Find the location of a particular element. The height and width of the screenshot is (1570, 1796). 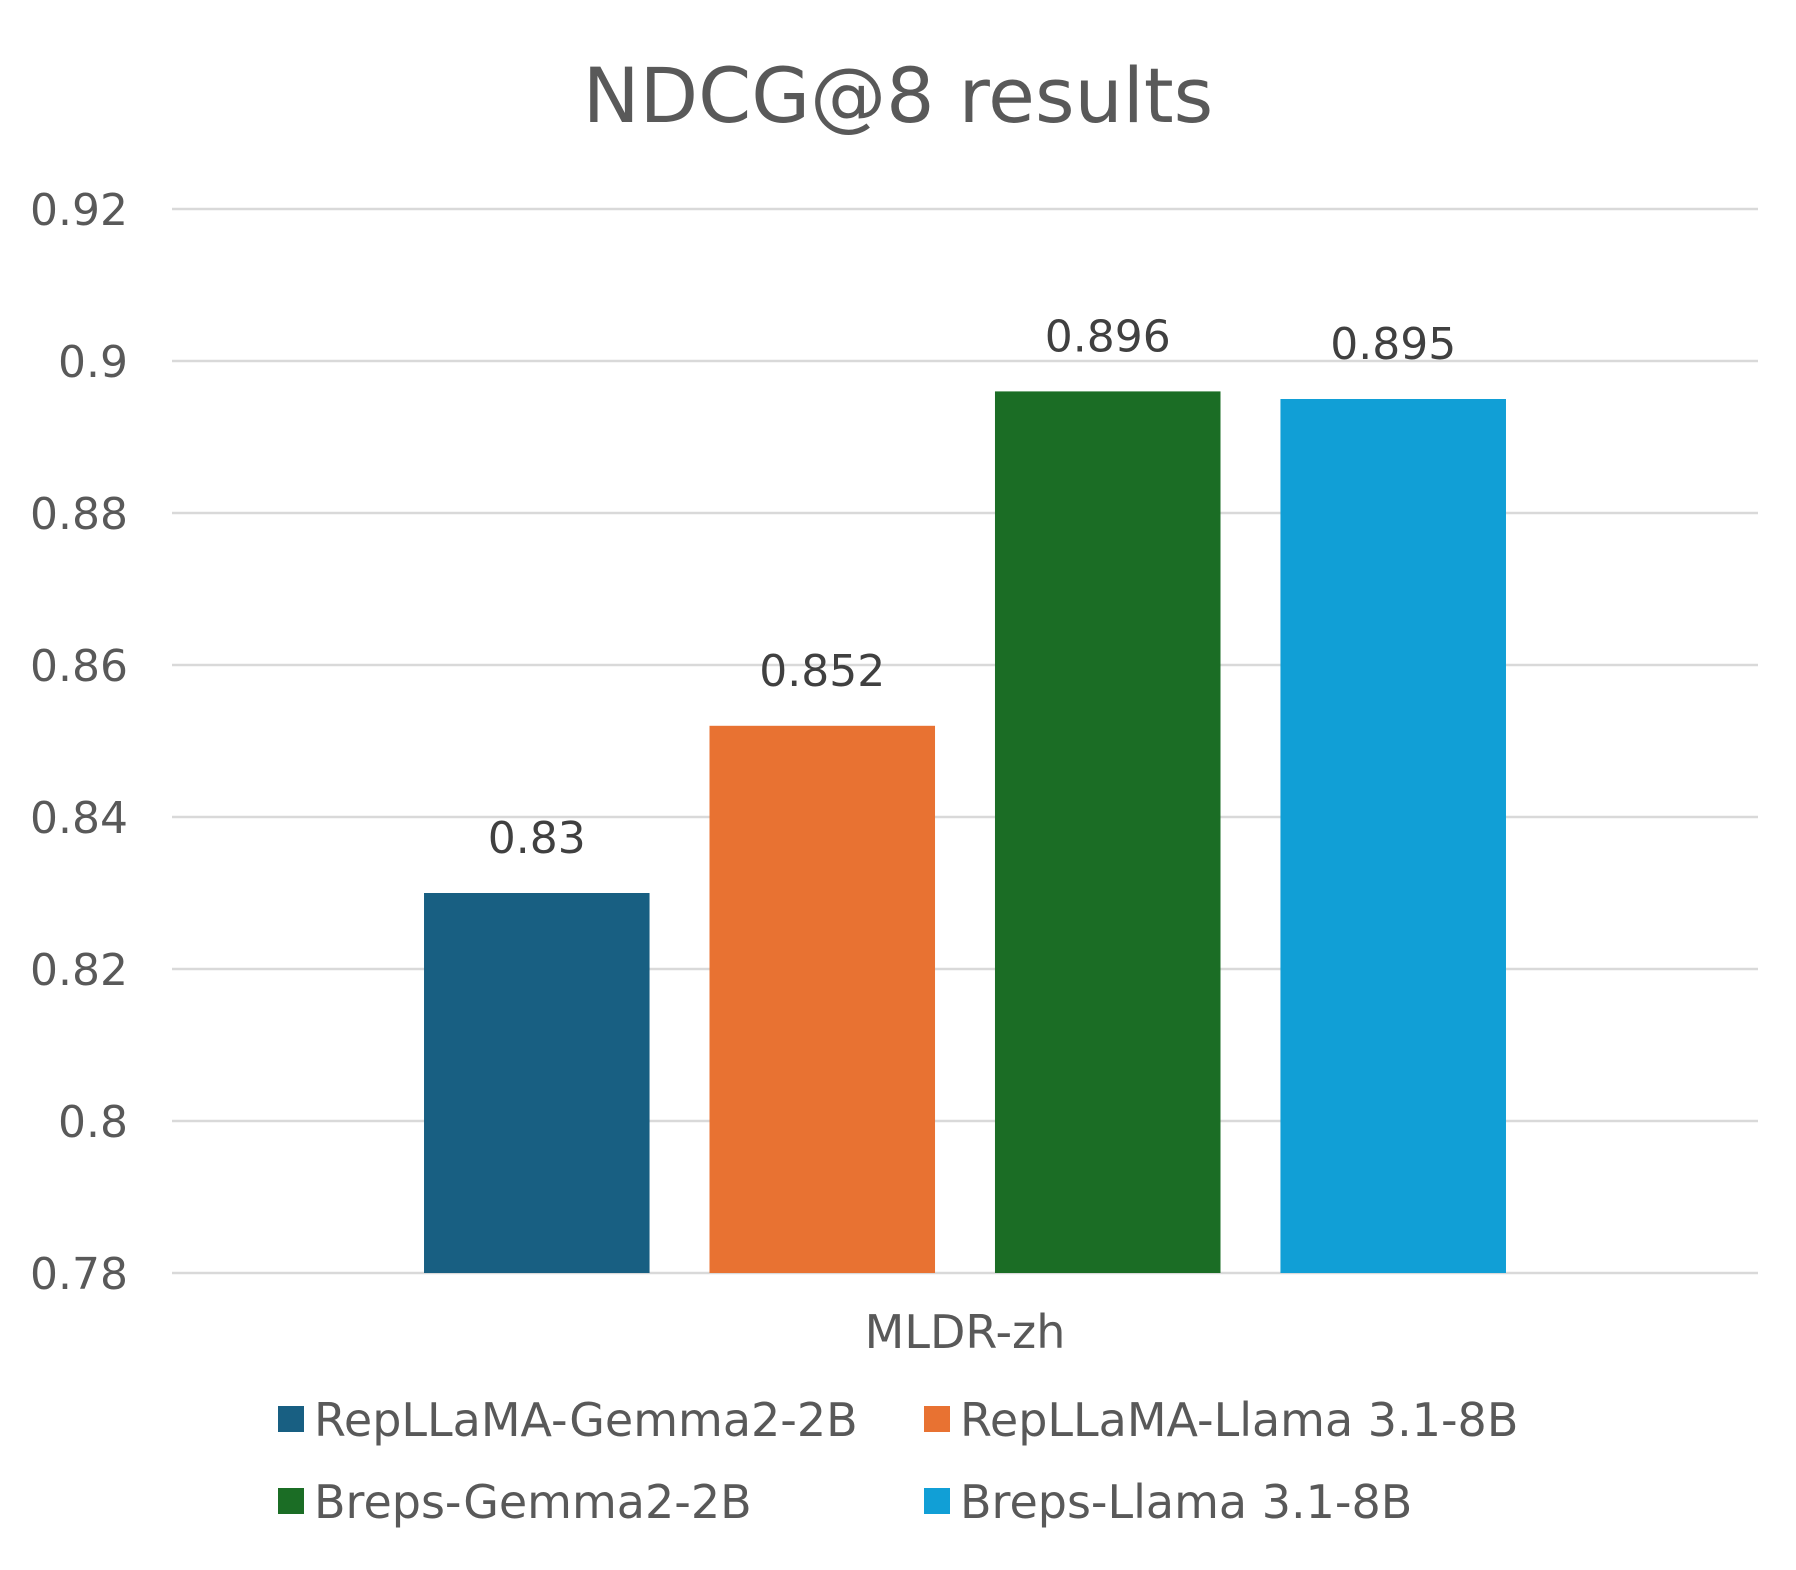

legend-label: Breps-Llama 3.1-8B is located at coordinates (1186, 1502).